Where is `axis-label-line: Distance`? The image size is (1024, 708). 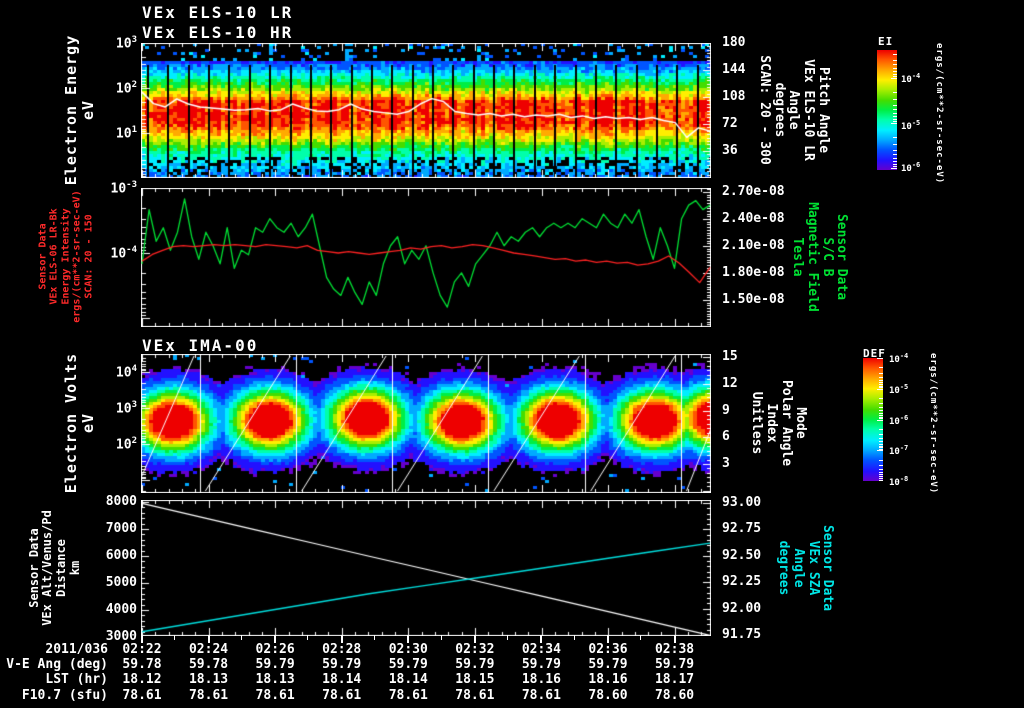
axis-label-line: Distance is located at coordinates (61, 568).